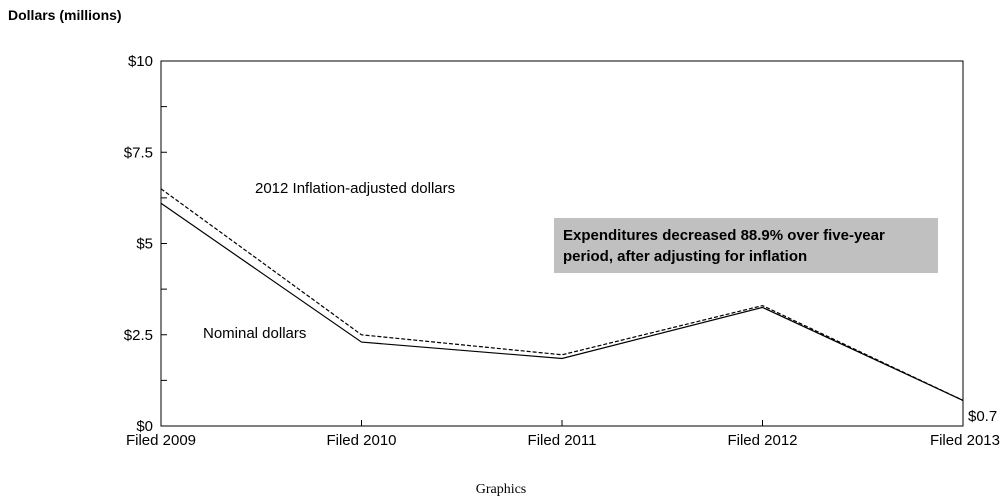  Describe the element at coordinates (161, 440) in the screenshot. I see `x-tick-label: Filed 2009` at that location.